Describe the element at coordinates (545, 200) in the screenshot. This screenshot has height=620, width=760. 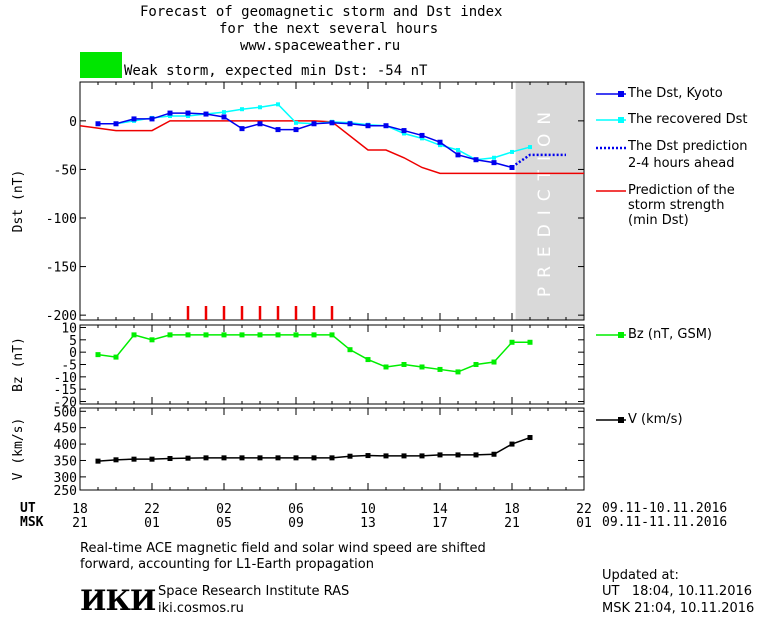
I see `prediction-band-label: PREDICTION` at that location.